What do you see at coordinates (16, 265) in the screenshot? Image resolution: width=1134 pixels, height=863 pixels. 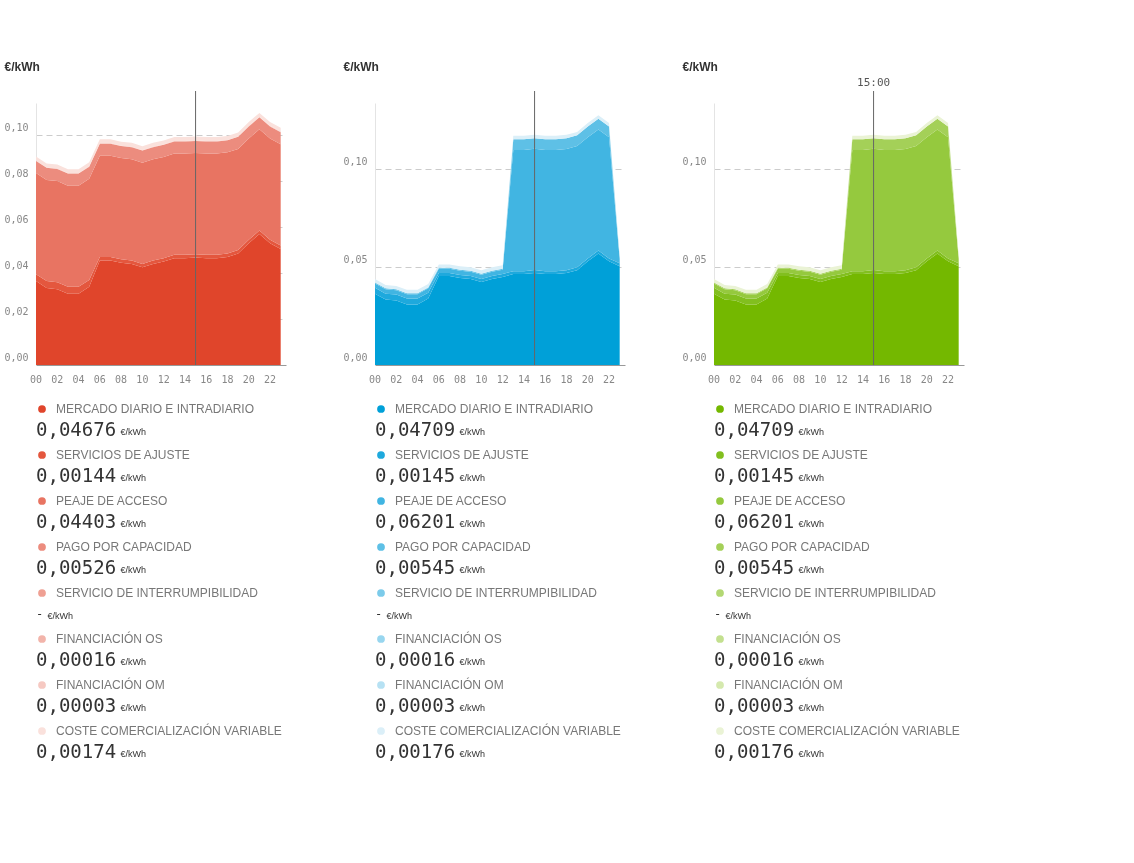 I see `y-tick-label: 0,04` at bounding box center [16, 265].